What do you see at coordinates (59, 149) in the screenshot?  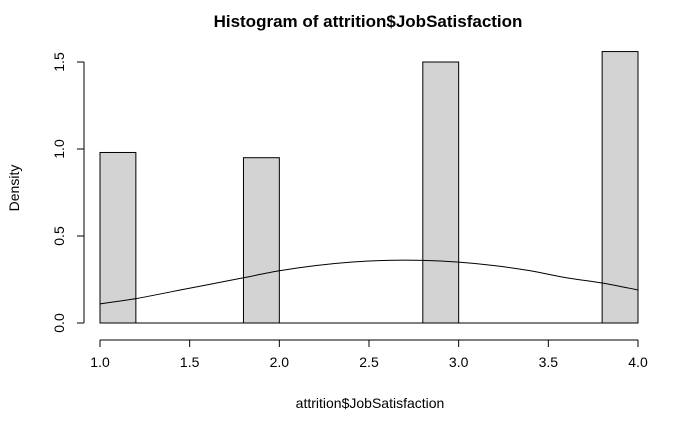 I see `y-tick-label: 1.0` at bounding box center [59, 149].